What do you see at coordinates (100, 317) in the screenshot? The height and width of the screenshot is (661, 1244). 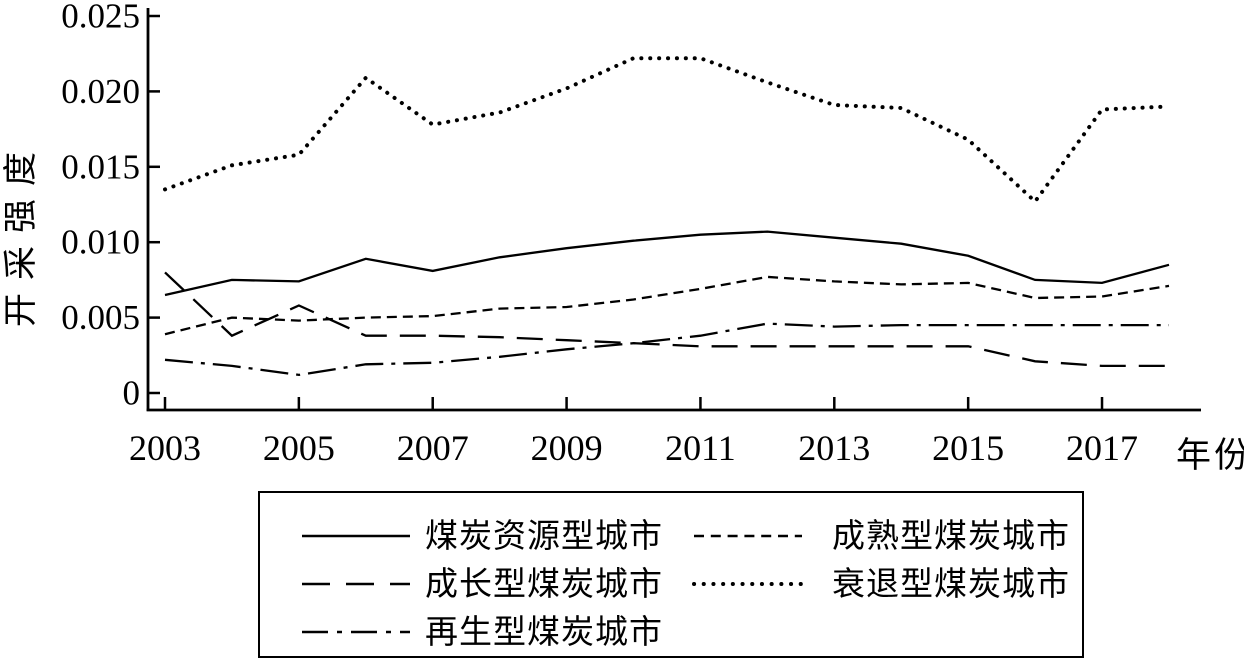 I see `y-tick-label: 0.005` at bounding box center [100, 317].